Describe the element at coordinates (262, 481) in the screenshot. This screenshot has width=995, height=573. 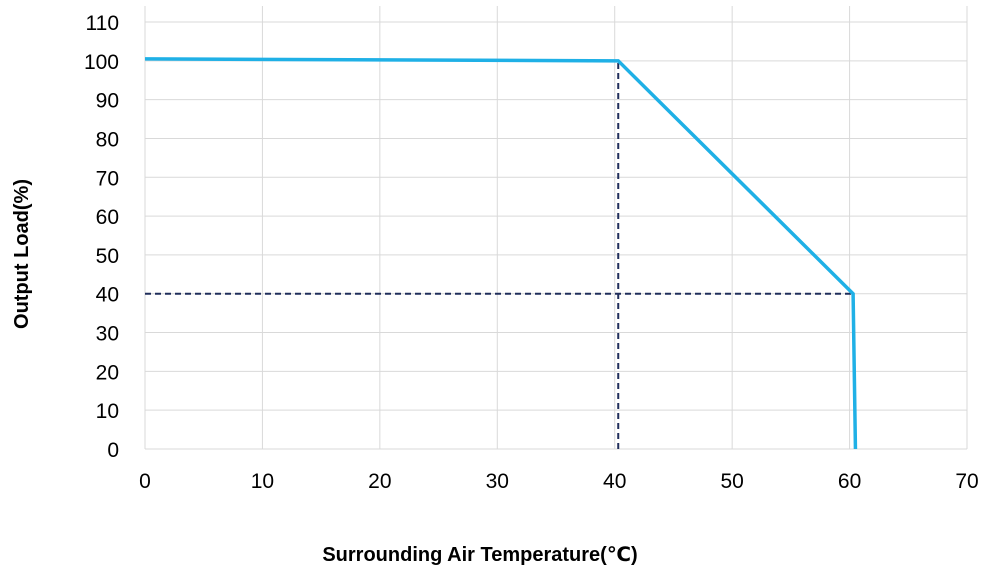
I see `x-tick-label: 10` at that location.